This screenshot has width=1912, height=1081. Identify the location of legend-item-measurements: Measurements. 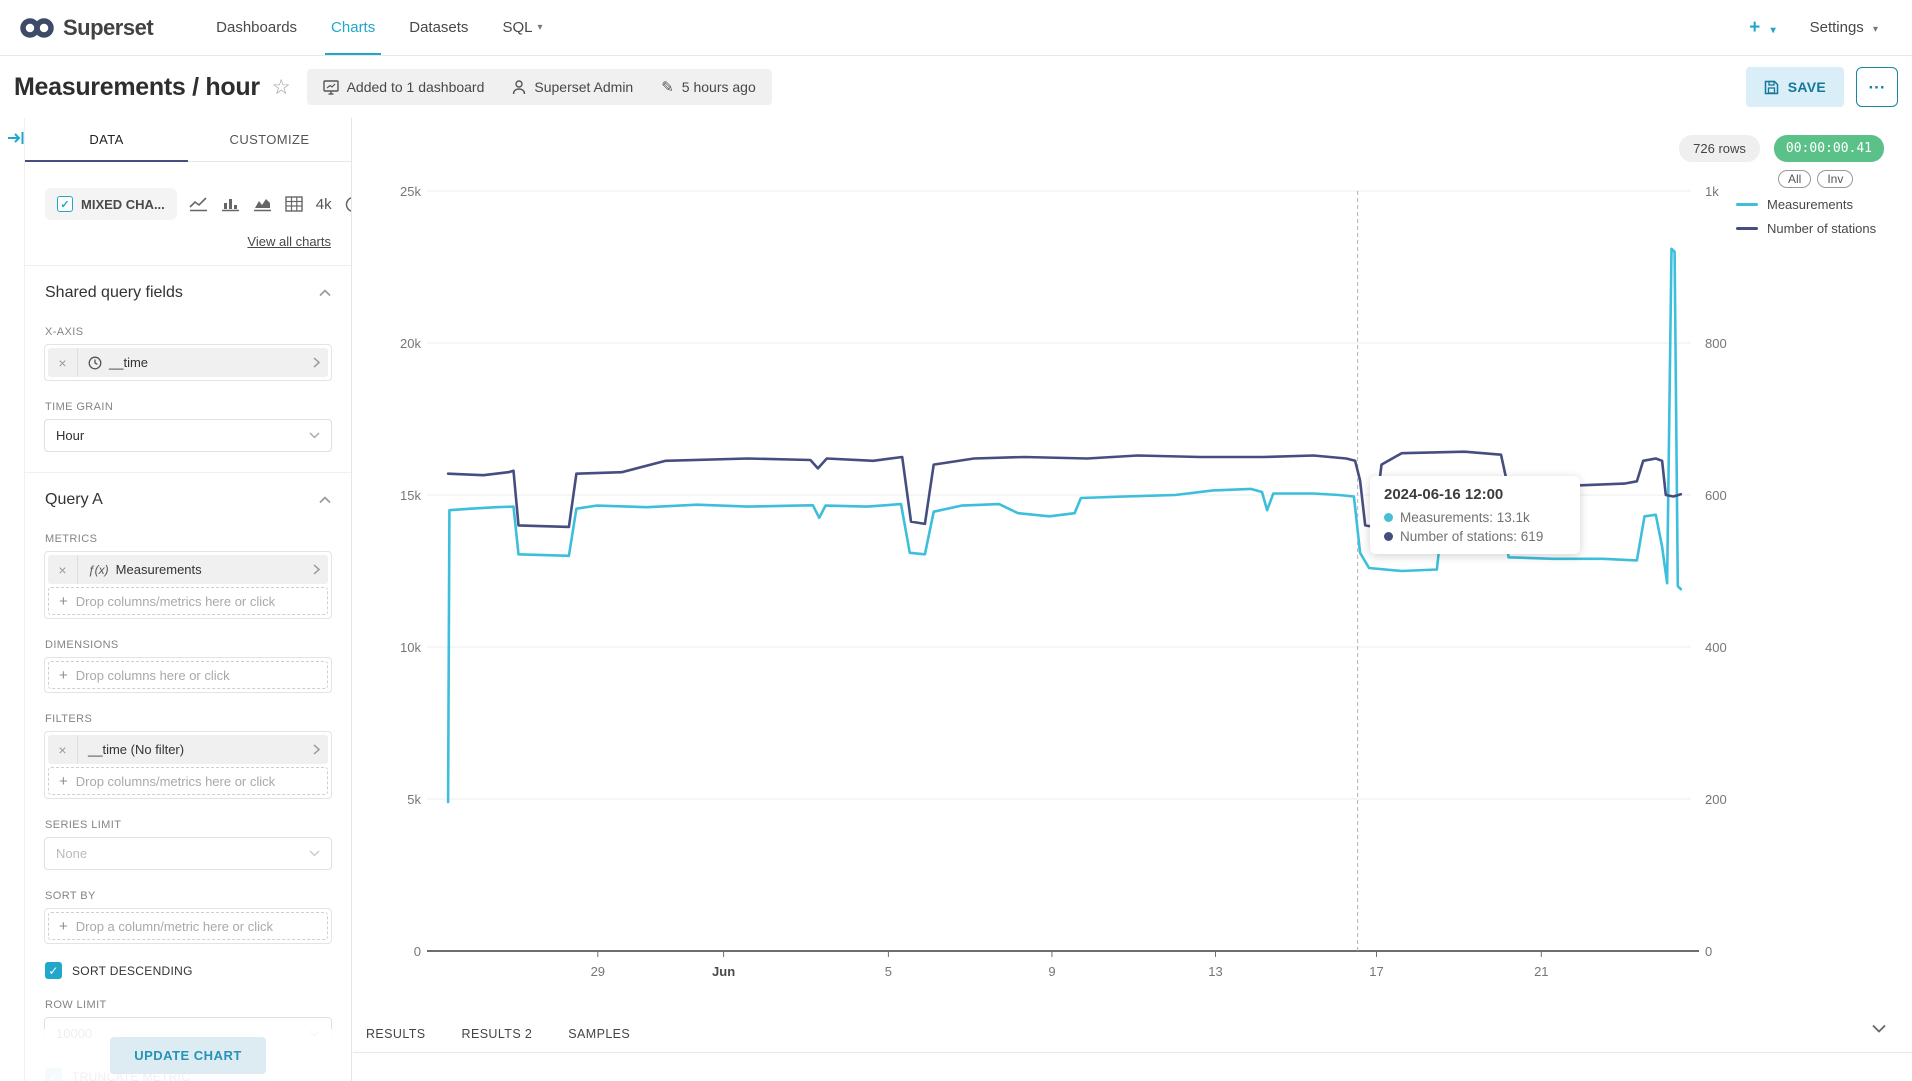
(1821, 204).